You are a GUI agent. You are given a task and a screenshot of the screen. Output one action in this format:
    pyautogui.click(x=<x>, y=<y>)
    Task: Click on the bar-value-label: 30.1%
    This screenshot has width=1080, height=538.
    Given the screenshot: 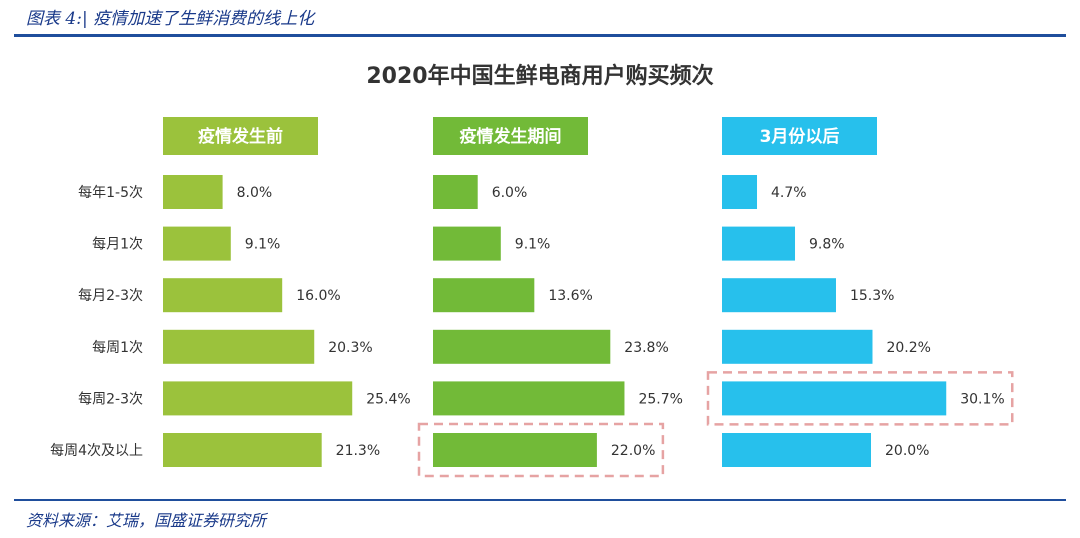 What is the action you would take?
    pyautogui.click(x=982, y=399)
    